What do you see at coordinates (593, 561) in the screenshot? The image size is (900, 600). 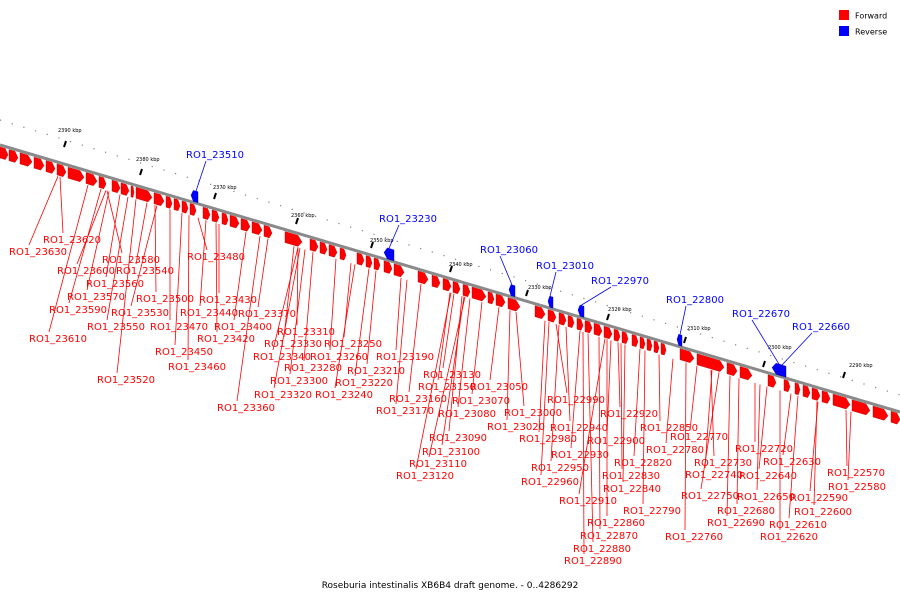 I see `forward-gene-label: RO1_22890` at bounding box center [593, 561].